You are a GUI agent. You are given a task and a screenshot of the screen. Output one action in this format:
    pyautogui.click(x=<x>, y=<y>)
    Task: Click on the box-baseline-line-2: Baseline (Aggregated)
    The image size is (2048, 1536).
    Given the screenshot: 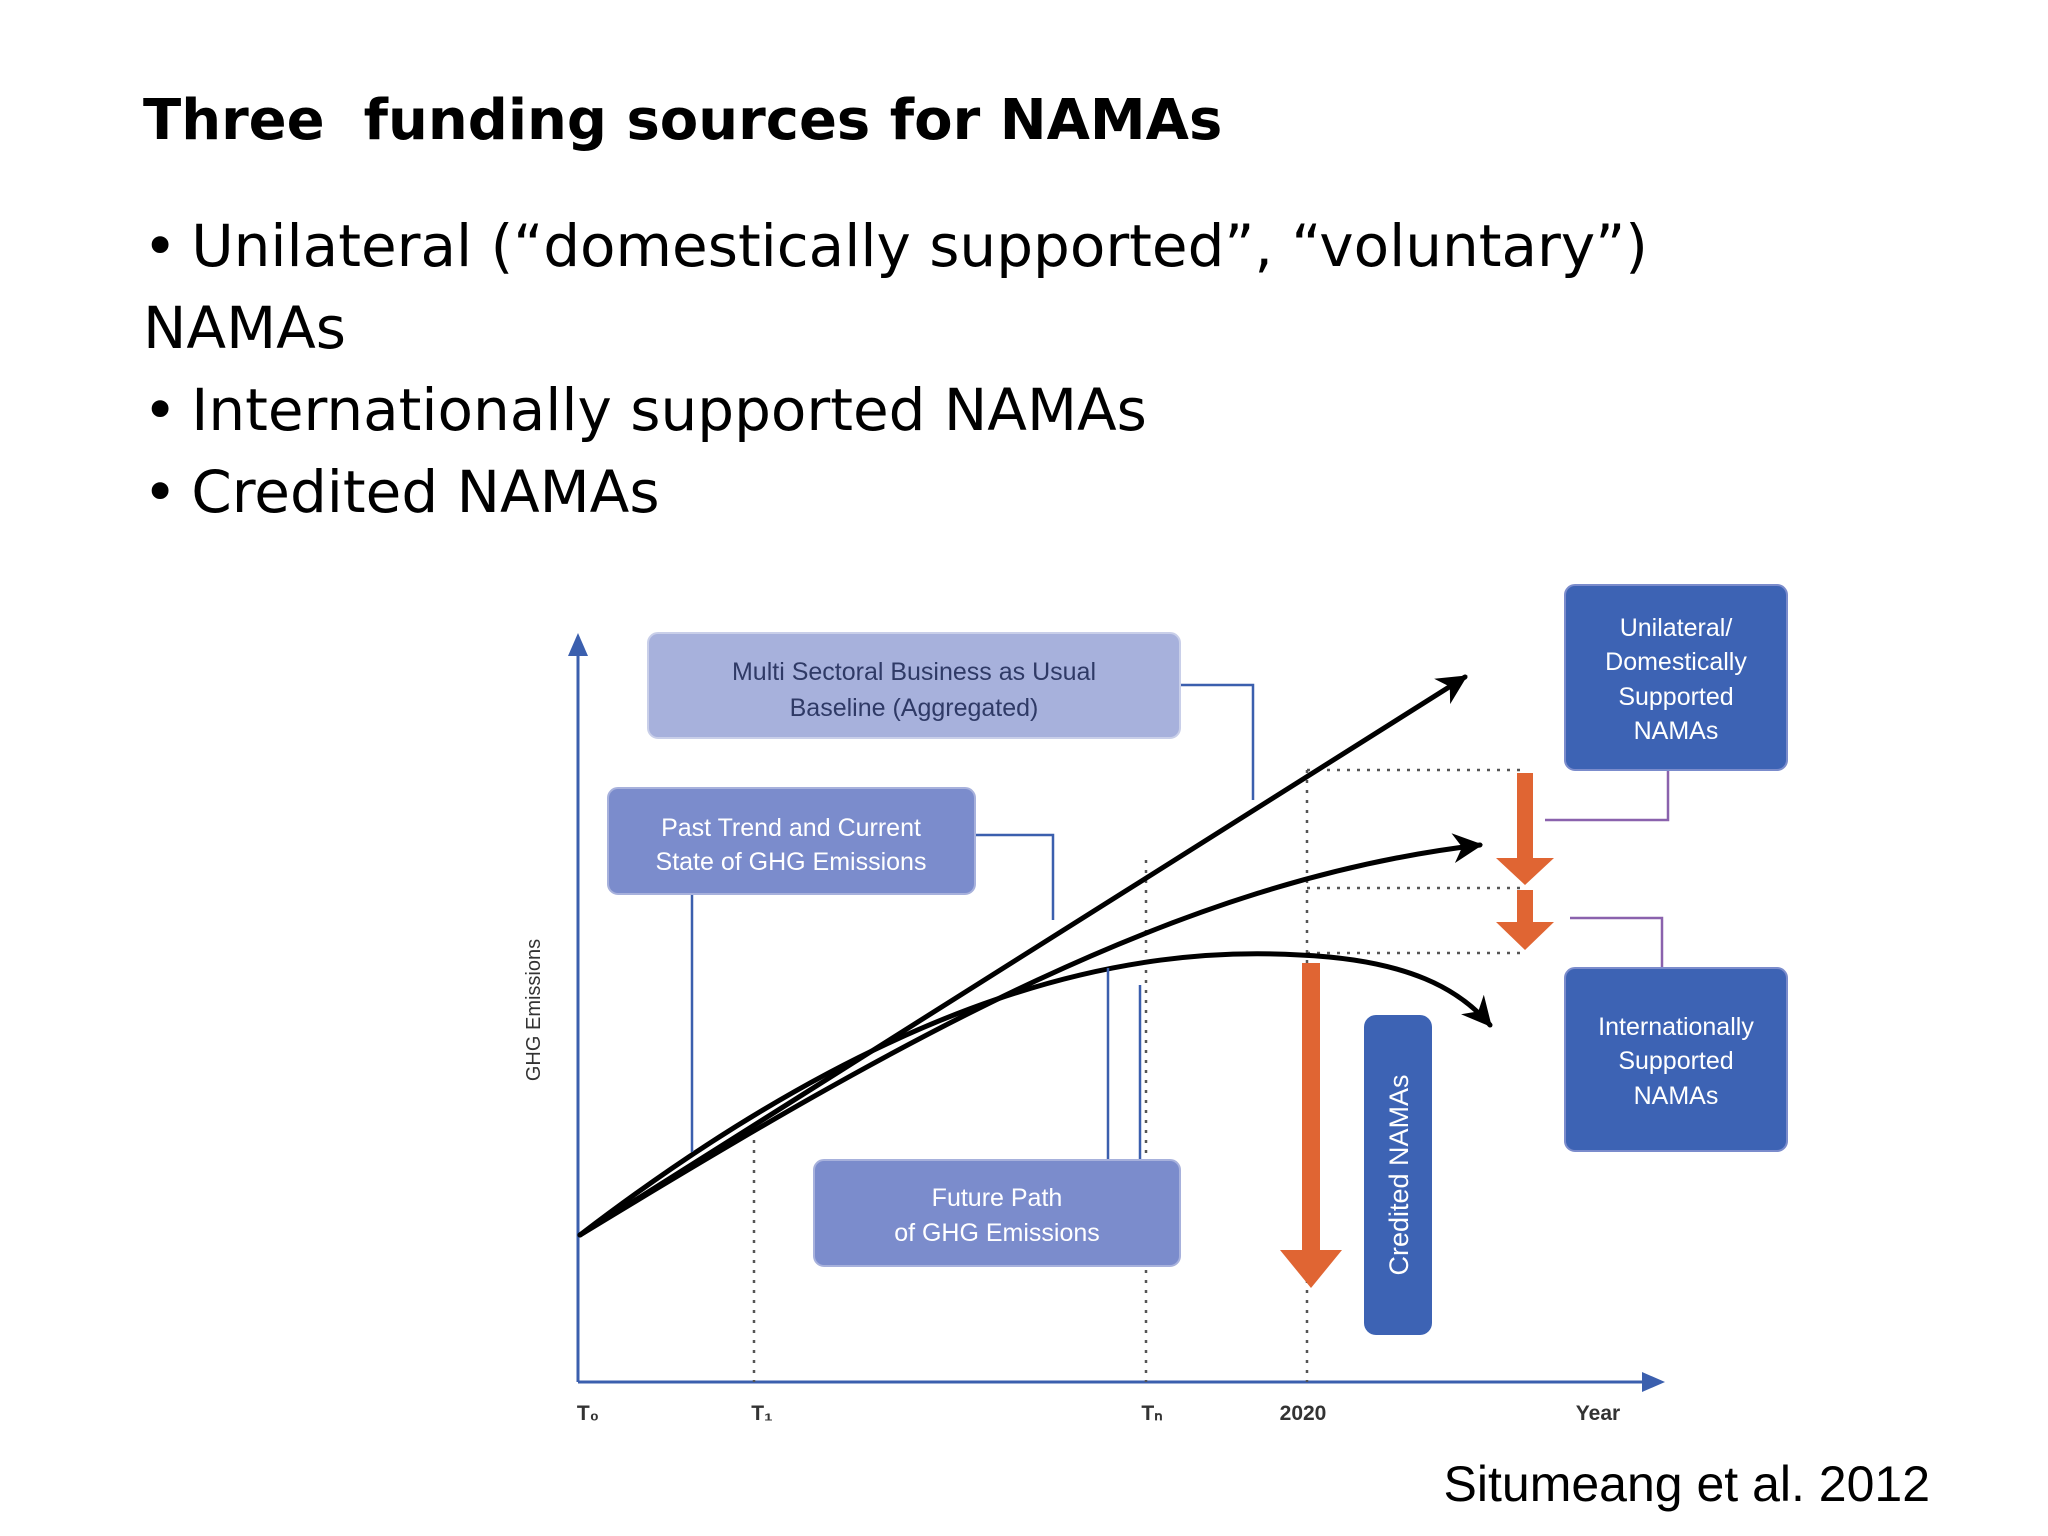 What is the action you would take?
    pyautogui.click(x=914, y=708)
    